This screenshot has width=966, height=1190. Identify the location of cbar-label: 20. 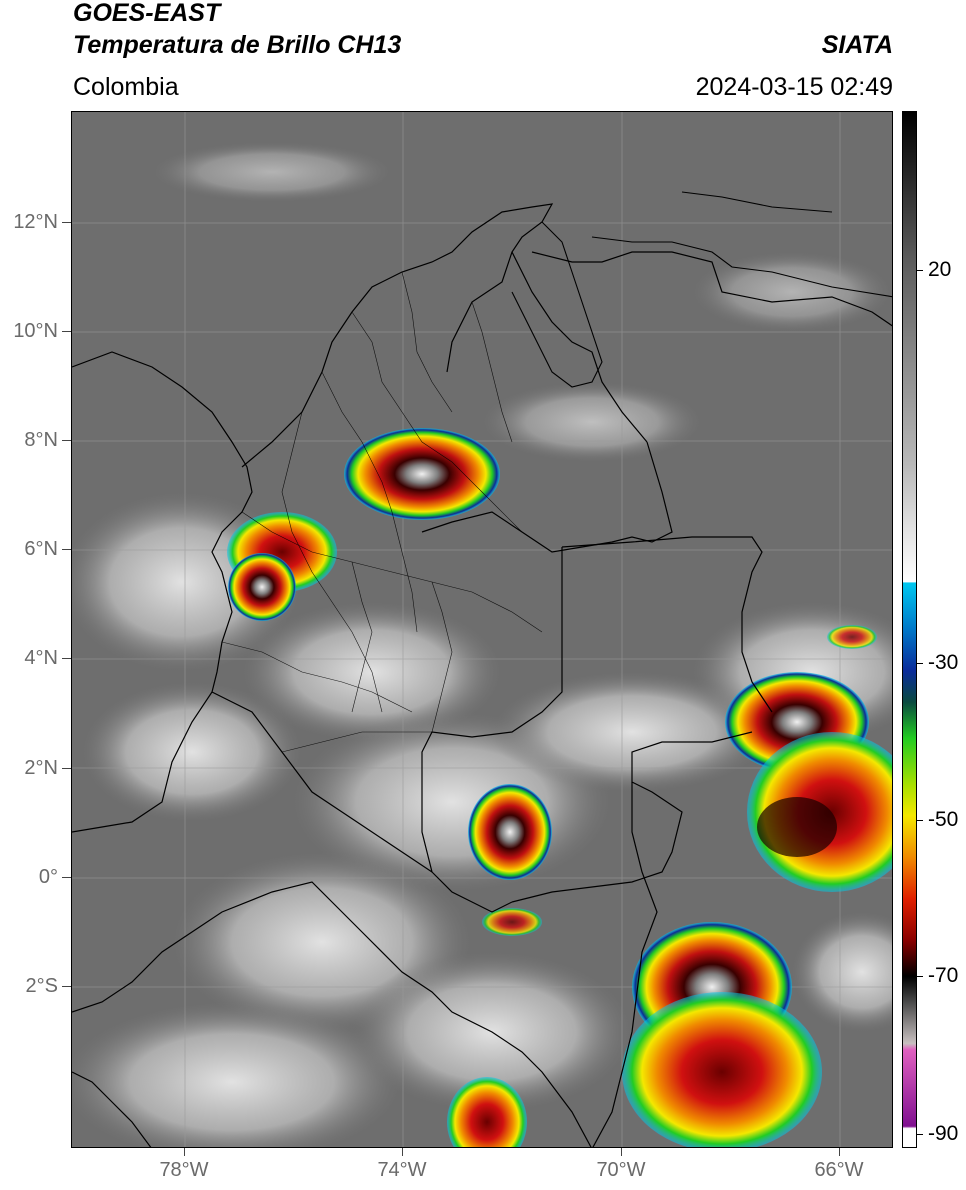
(940, 269).